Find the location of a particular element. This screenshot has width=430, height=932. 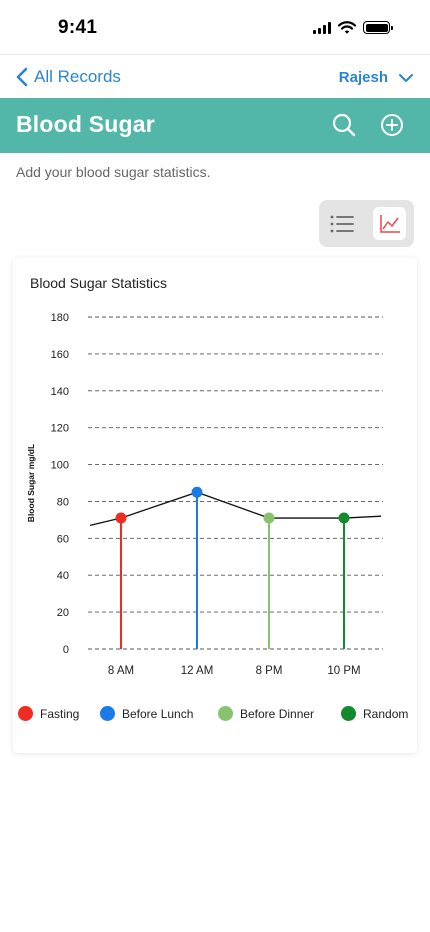

y-tick-label: 120 is located at coordinates (60, 429).